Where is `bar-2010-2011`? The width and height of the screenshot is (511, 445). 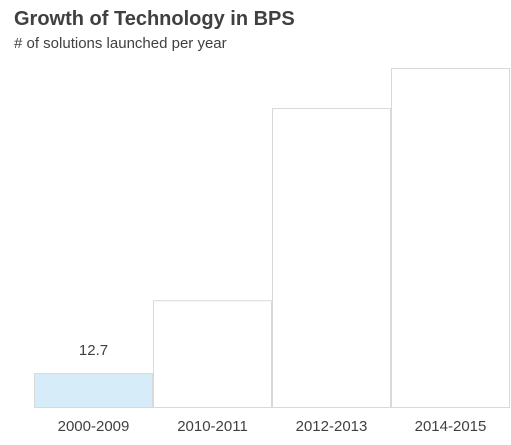 bar-2010-2011 is located at coordinates (212, 354).